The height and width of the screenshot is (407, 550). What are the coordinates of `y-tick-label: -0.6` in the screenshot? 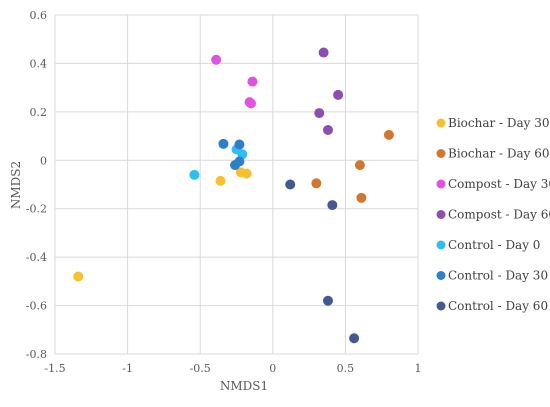 It's located at (36, 306).